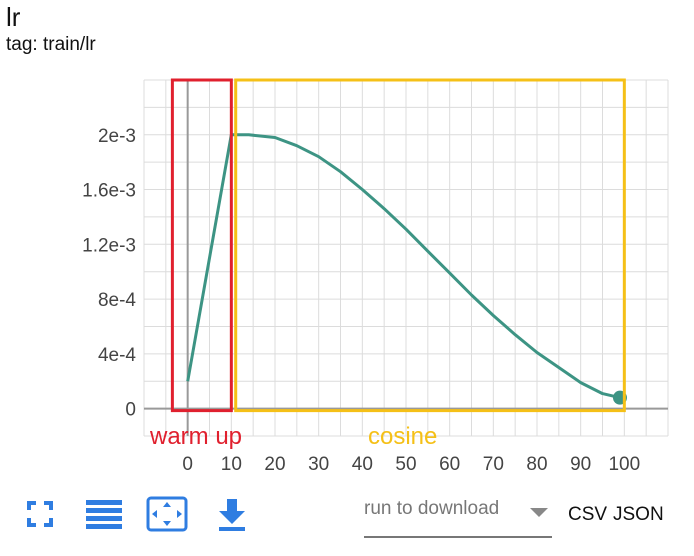 The width and height of the screenshot is (694, 556). I want to click on y-tick-label: 4e-4, so click(117, 355).